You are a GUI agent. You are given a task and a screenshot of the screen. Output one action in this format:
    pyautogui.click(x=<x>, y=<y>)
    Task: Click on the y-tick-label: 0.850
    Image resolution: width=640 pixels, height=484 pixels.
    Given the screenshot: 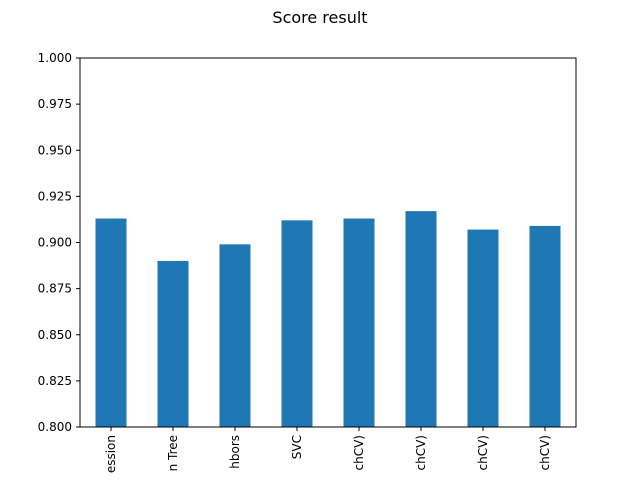 What is the action you would take?
    pyautogui.click(x=55, y=335)
    